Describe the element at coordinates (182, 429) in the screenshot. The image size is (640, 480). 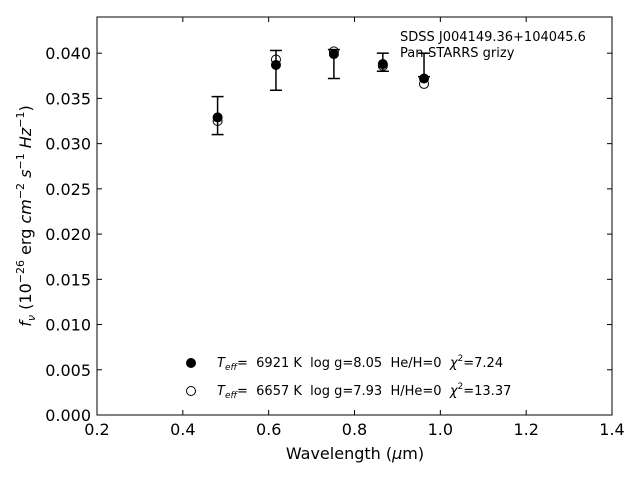
I see `x-tick-label: 0.4` at that location.